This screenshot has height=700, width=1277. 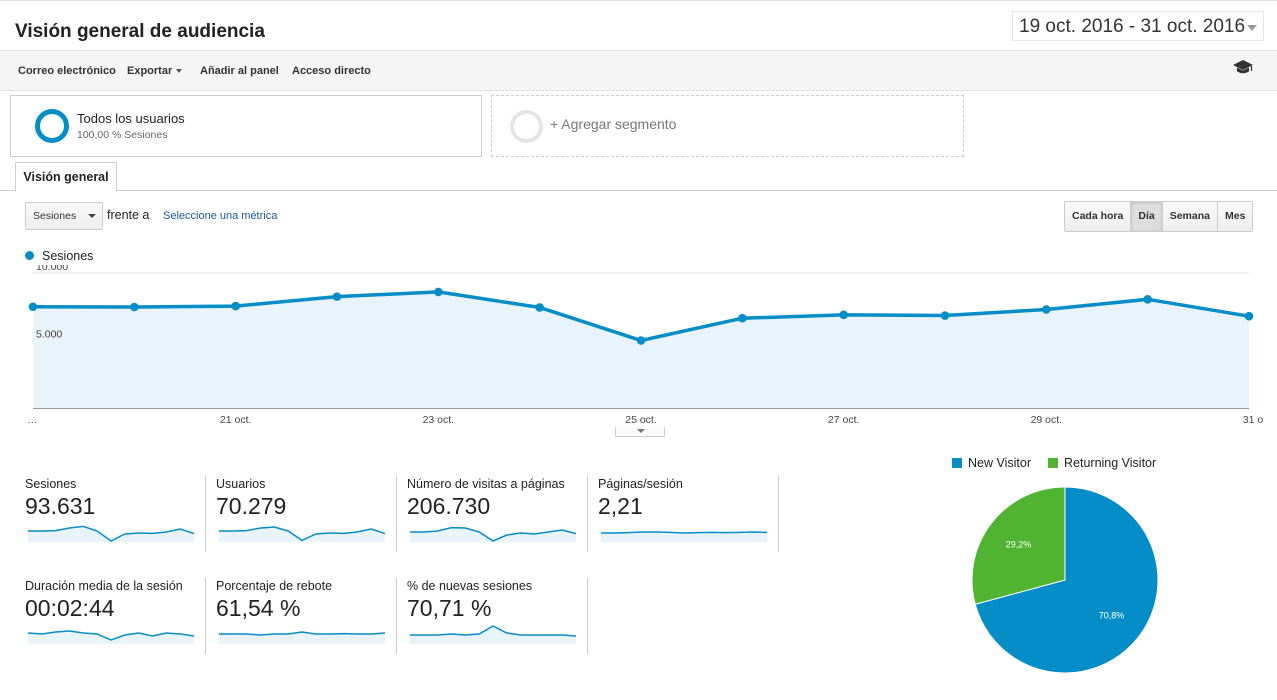 I want to click on segment-subtitle: 100,00 % Sesiones, so click(x=122, y=135).